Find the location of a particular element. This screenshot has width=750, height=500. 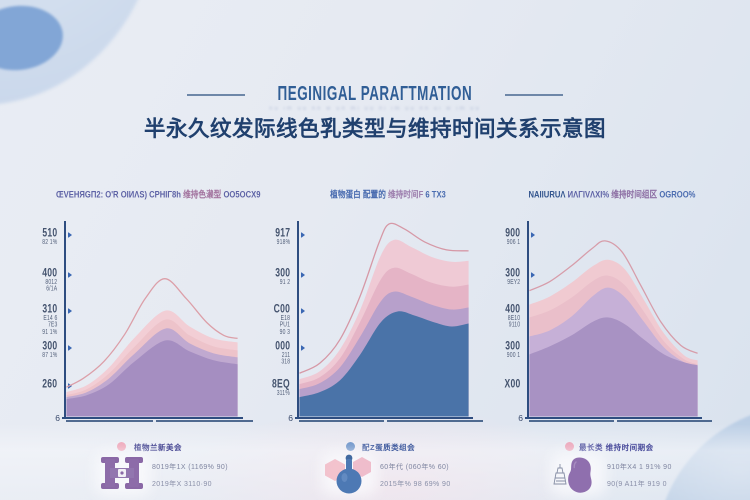

y-axis-label: 300 900 1 is located at coordinates (512, 349).